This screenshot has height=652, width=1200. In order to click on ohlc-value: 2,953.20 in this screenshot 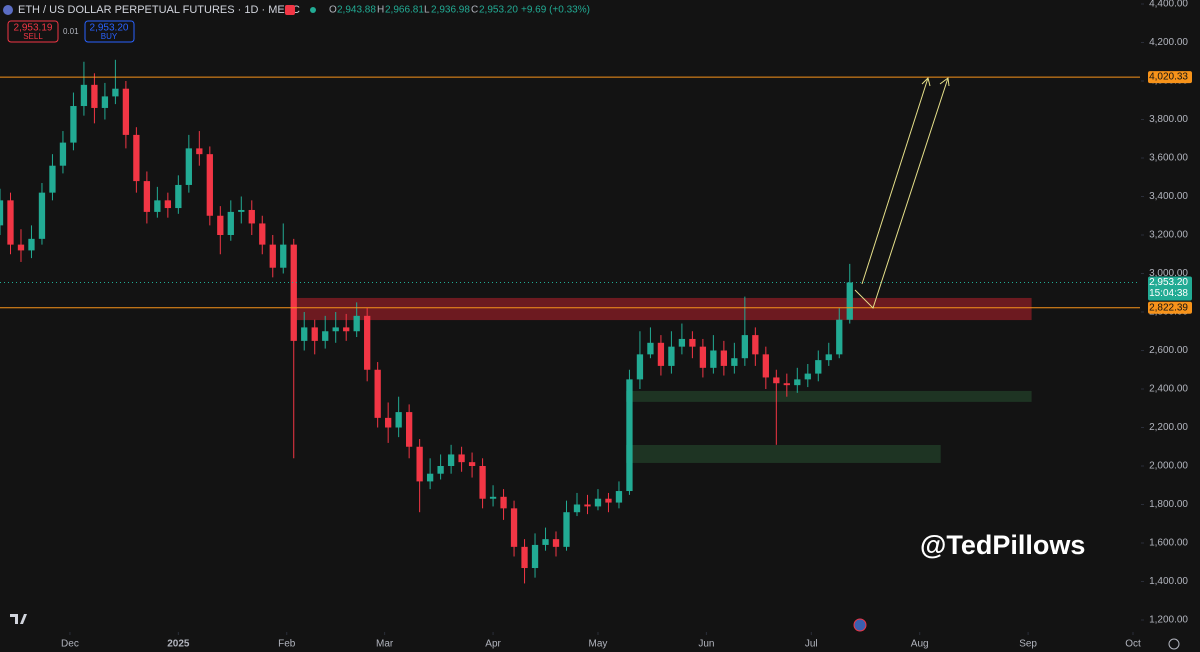, I will do `click(498, 10)`.